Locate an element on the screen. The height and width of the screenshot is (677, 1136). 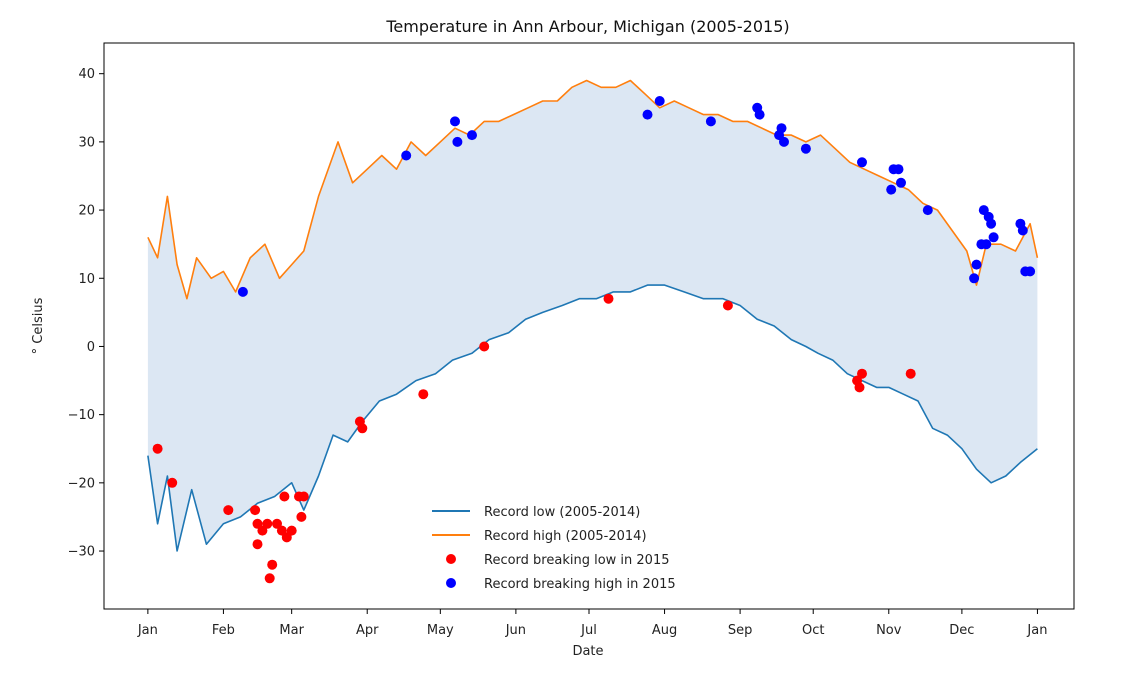
legend-entry-label: Record low (2005-2014) is located at coordinates (562, 512).